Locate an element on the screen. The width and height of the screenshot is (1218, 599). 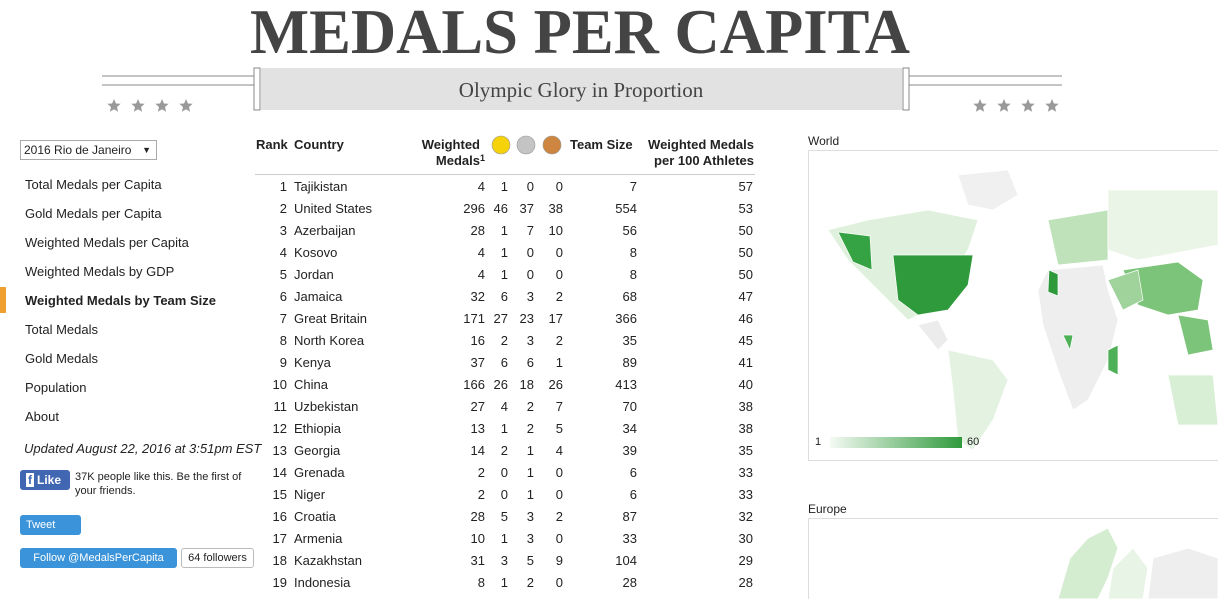
rank: 14 is located at coordinates (279, 472).